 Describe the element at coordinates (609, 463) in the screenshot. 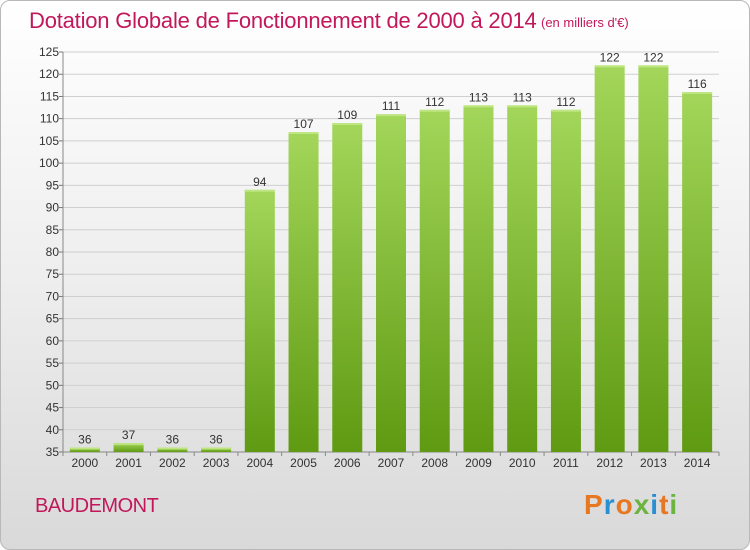

I see `x-tick-label: 2012` at that location.